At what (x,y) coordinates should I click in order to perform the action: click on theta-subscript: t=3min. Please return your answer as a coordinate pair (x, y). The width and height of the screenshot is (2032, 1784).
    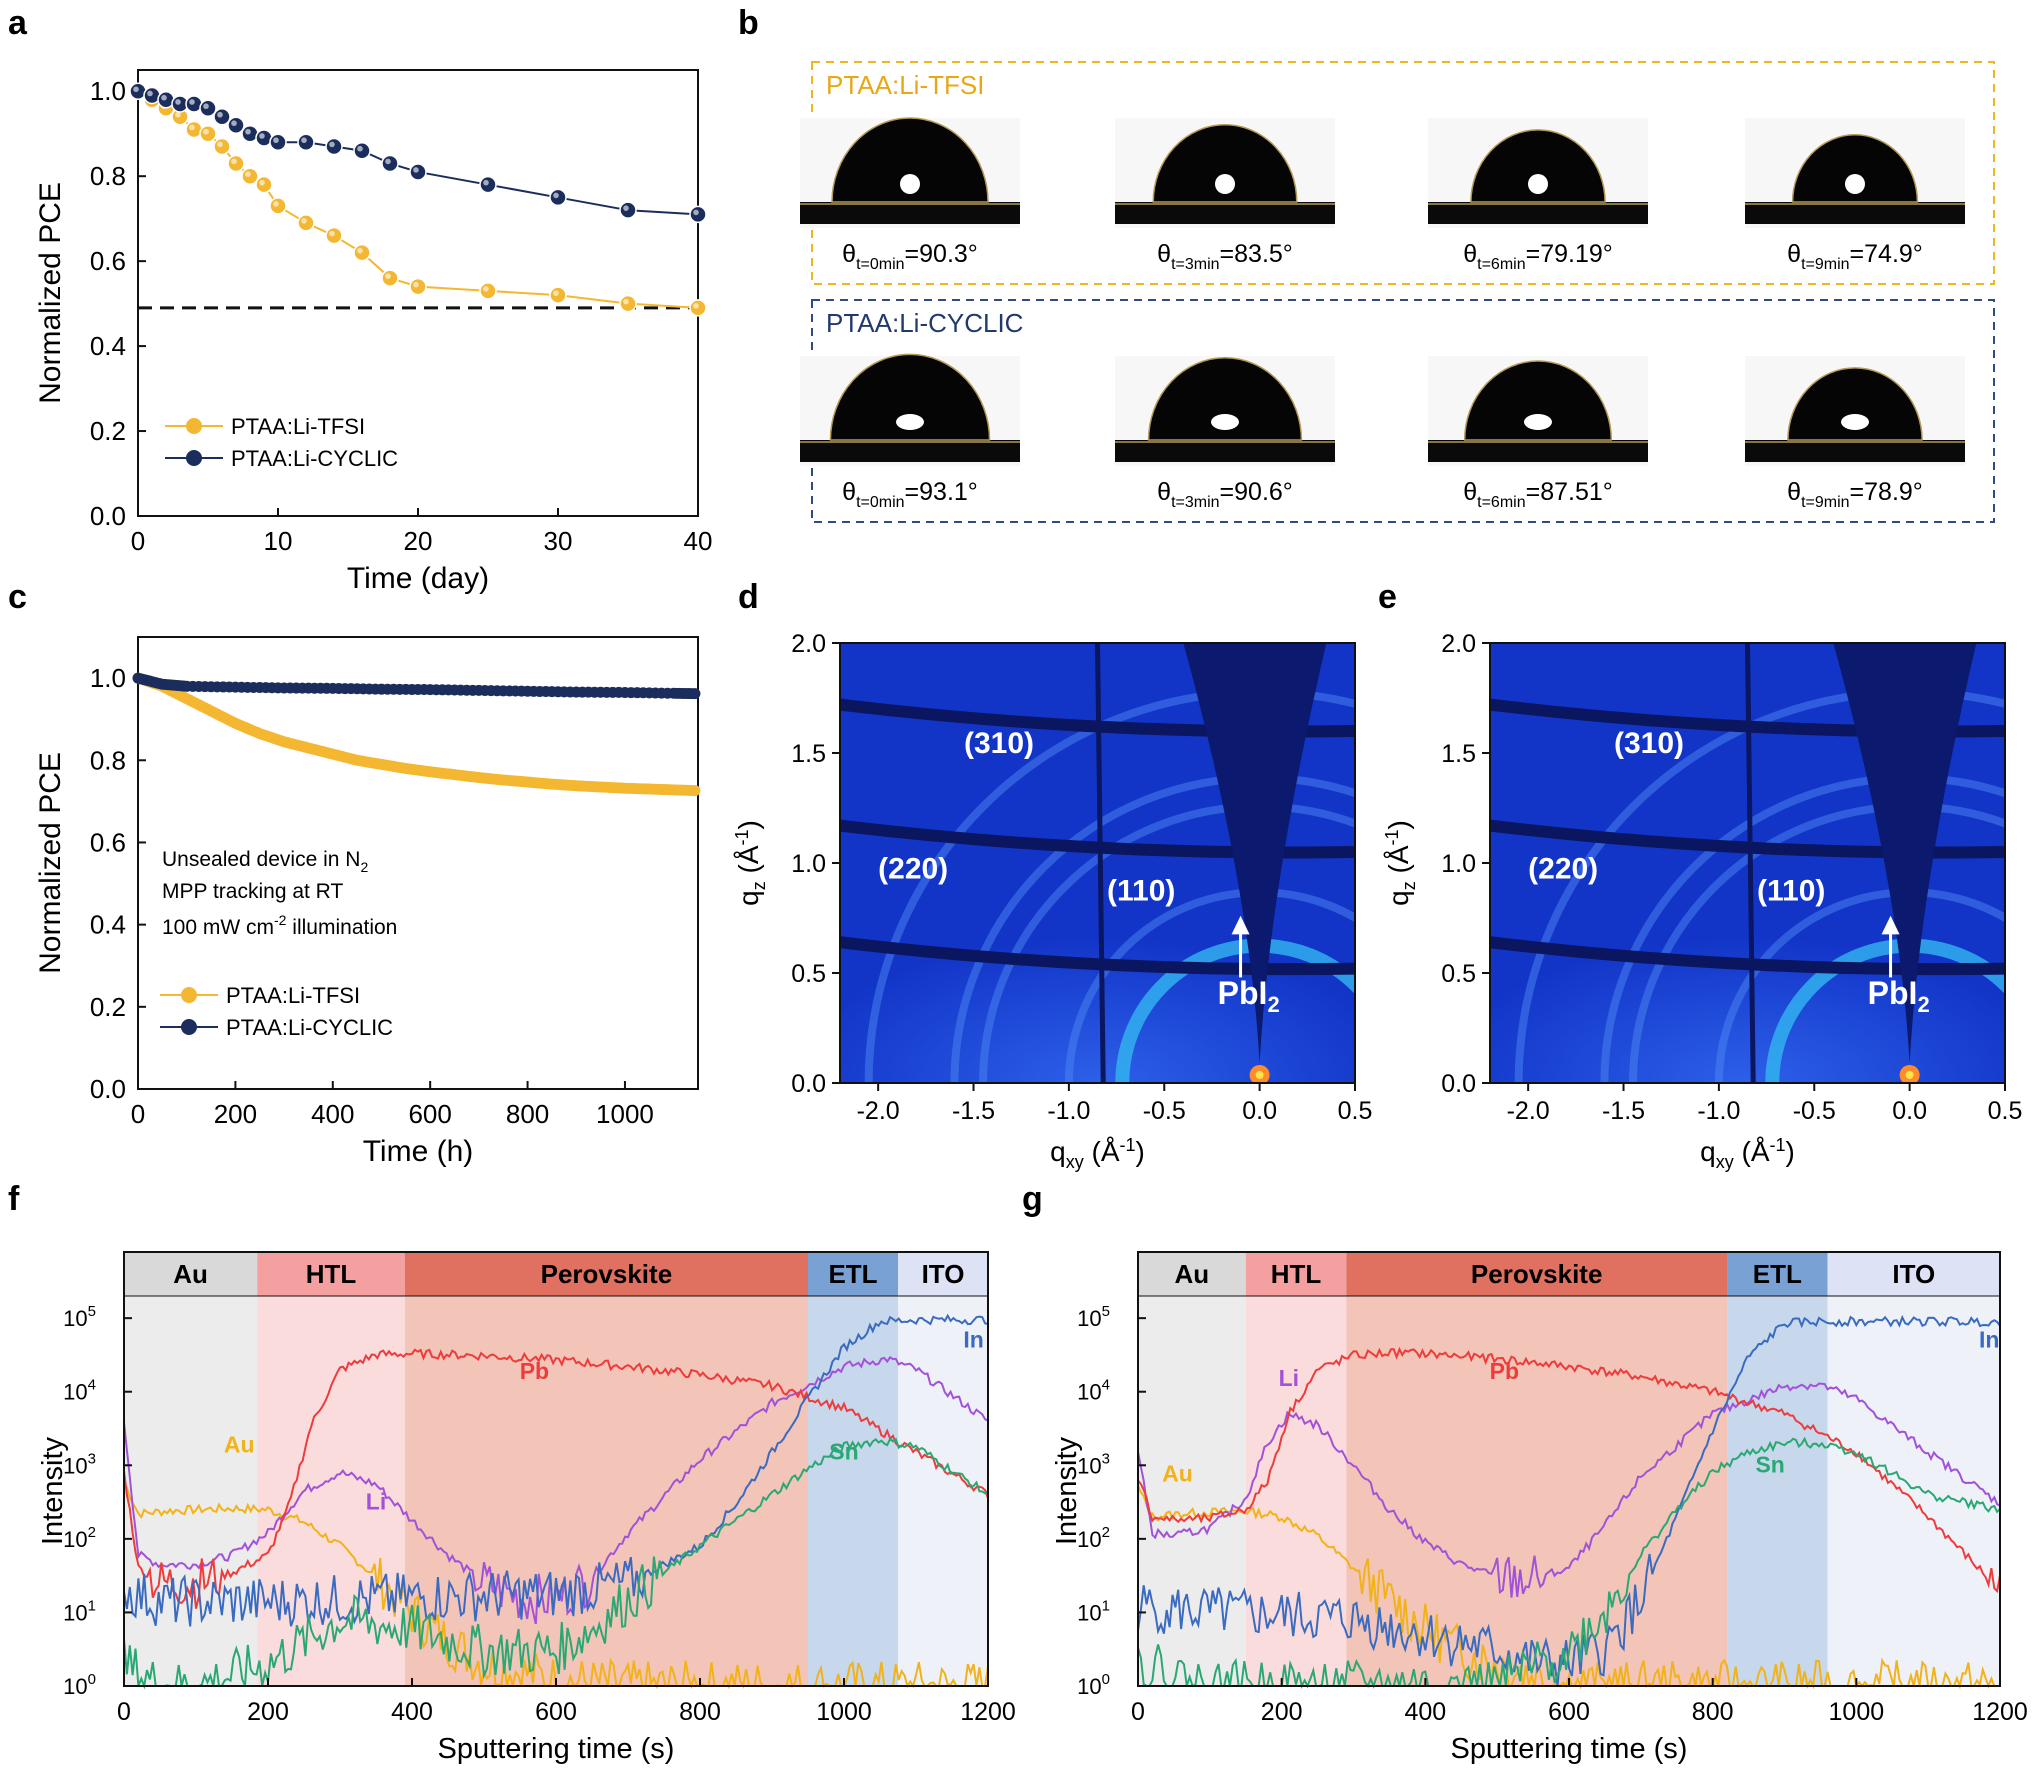
    Looking at the image, I should click on (1195, 264).